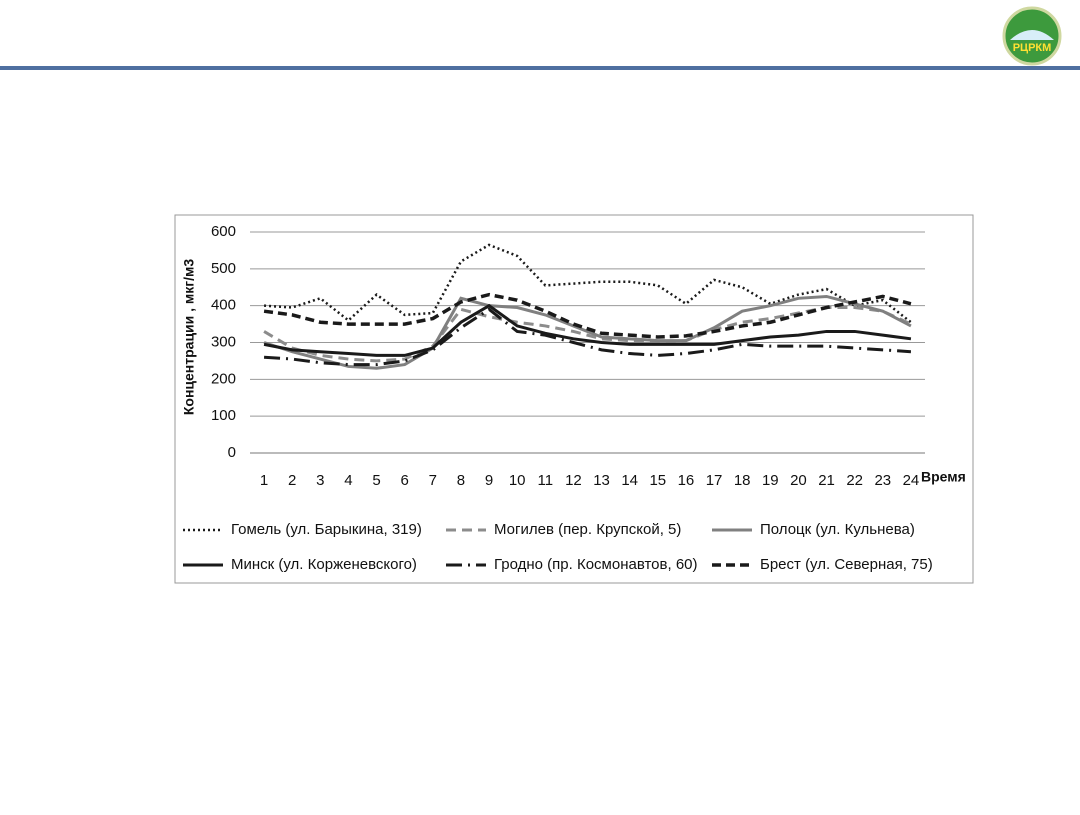 The height and width of the screenshot is (815, 1080). I want to click on x-tick-label: 18, so click(742, 480).